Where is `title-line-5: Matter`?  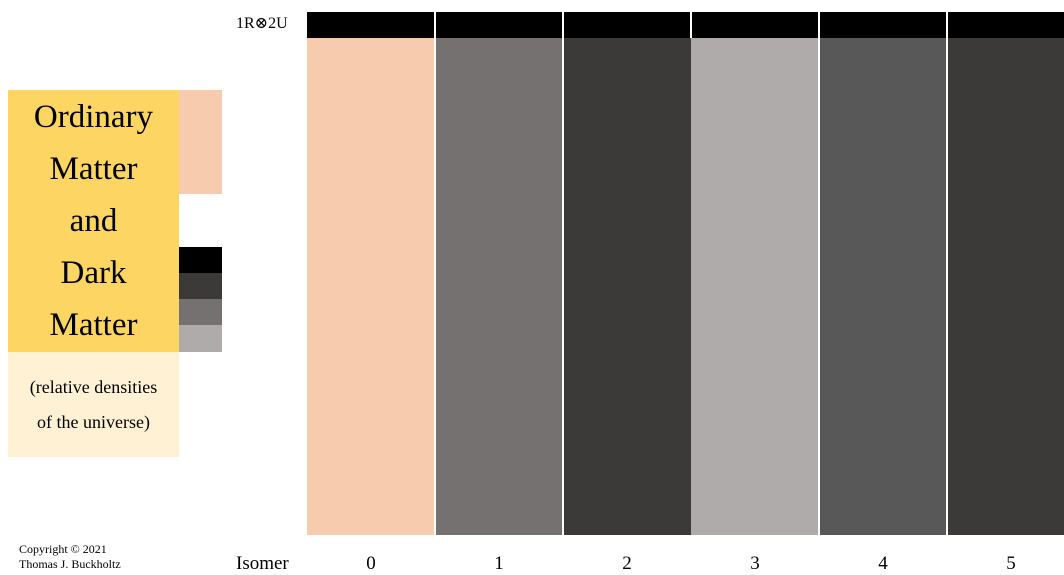 title-line-5: Matter is located at coordinates (93, 325).